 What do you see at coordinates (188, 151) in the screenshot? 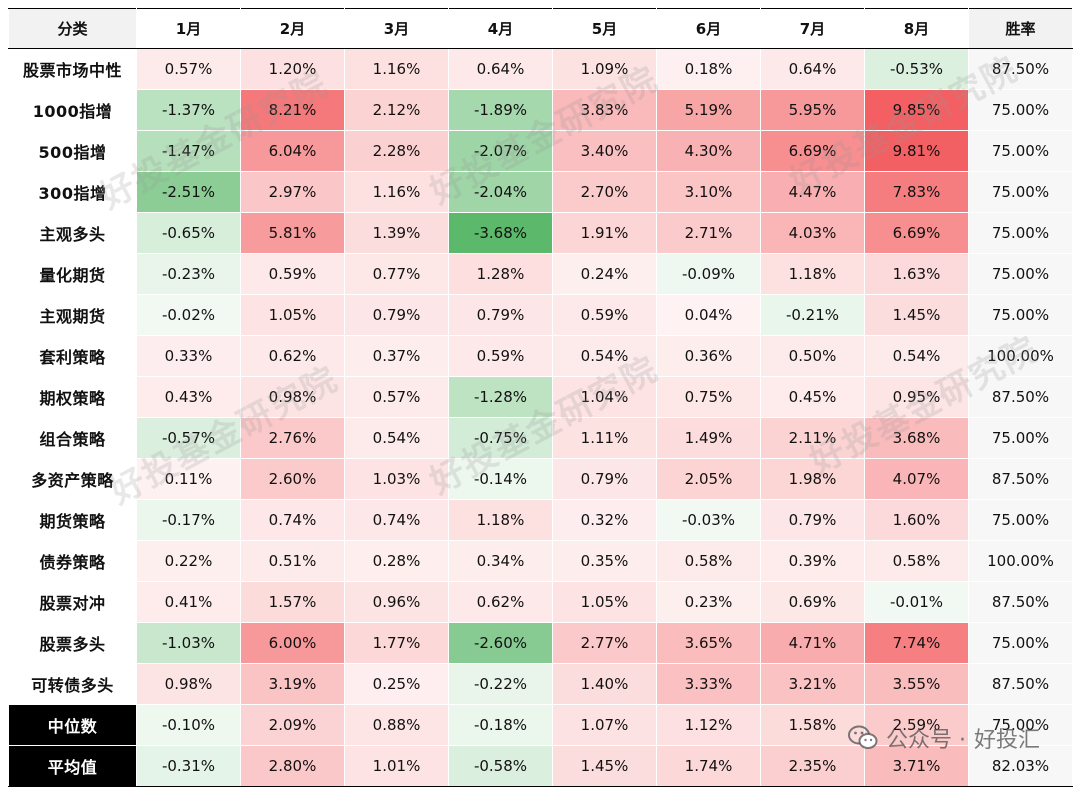
I see `value-cell: -1.47%` at bounding box center [188, 151].